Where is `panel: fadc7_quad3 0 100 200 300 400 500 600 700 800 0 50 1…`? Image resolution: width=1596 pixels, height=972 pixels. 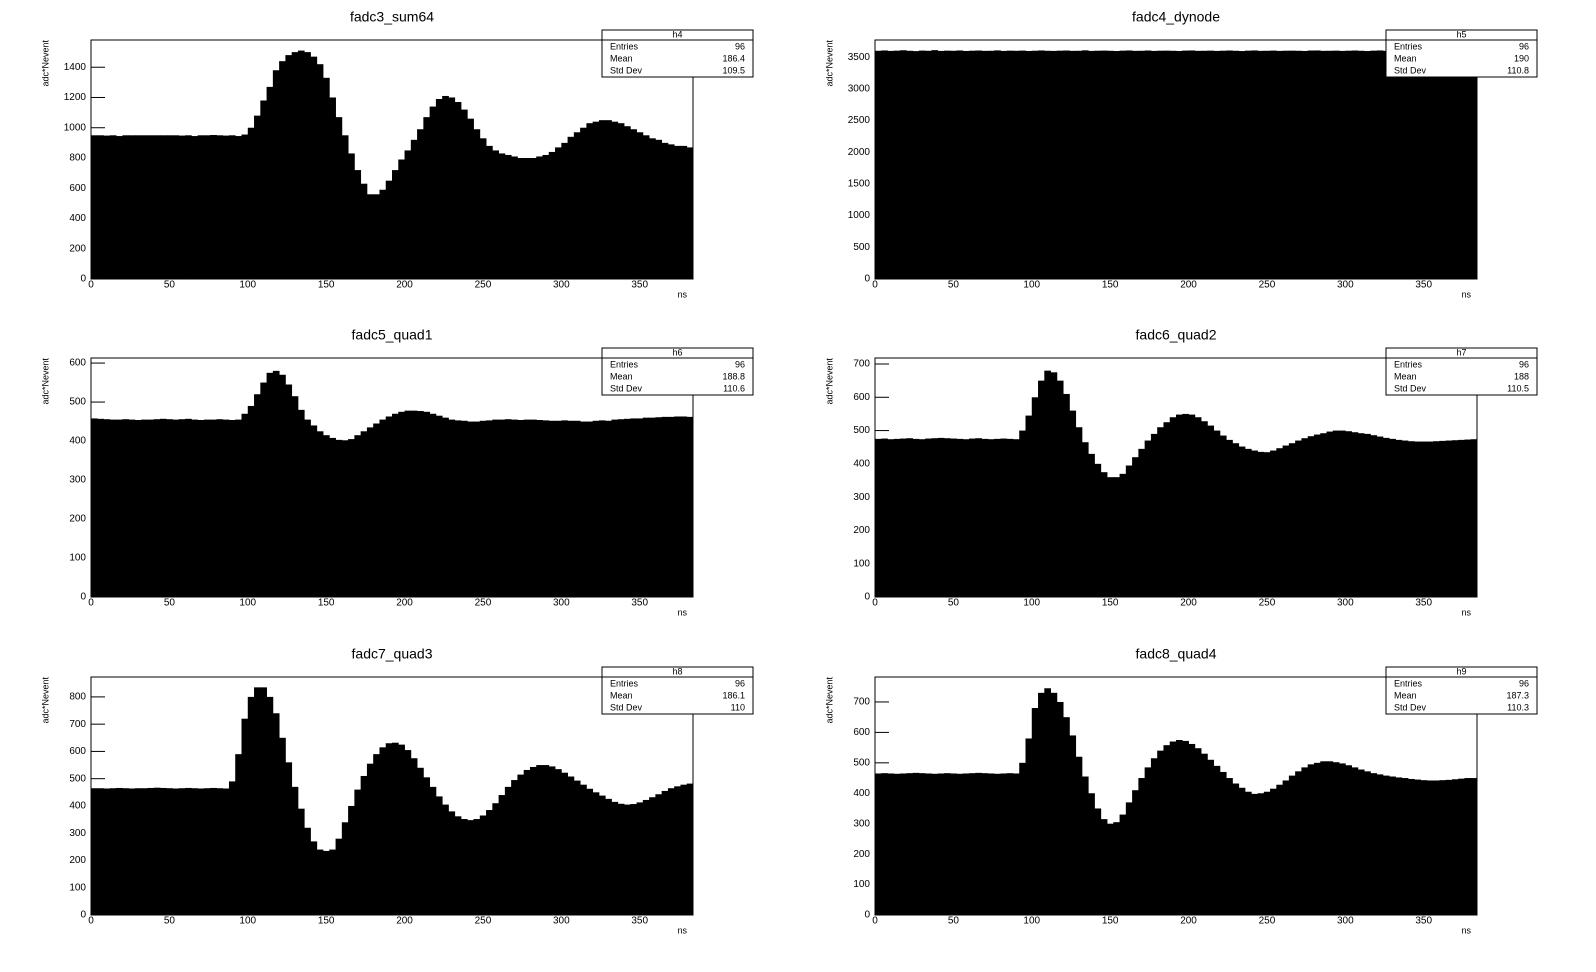
panel: fadc7_quad3 0 100 200 300 400 500 600 700 800 0 50 1… is located at coordinates (397, 790).